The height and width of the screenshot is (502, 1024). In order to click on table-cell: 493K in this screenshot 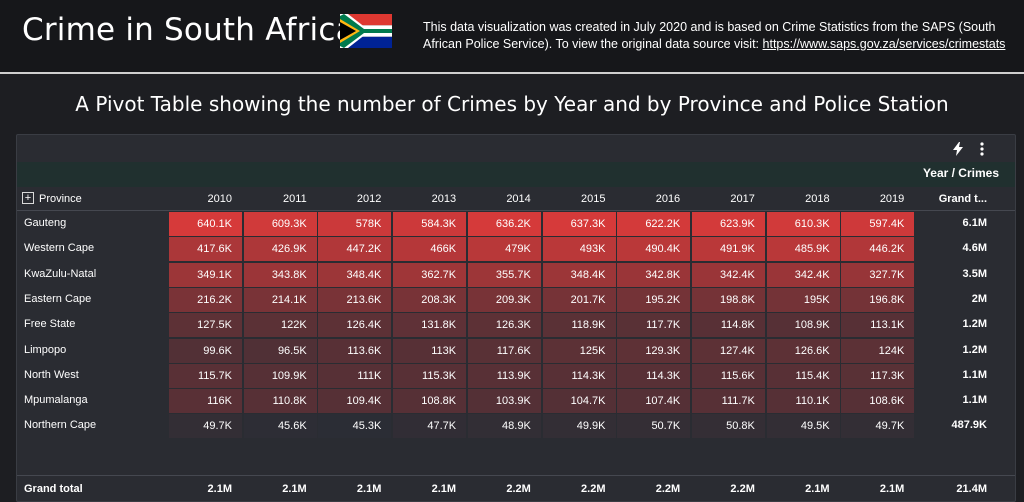, I will do `click(579, 249)`.